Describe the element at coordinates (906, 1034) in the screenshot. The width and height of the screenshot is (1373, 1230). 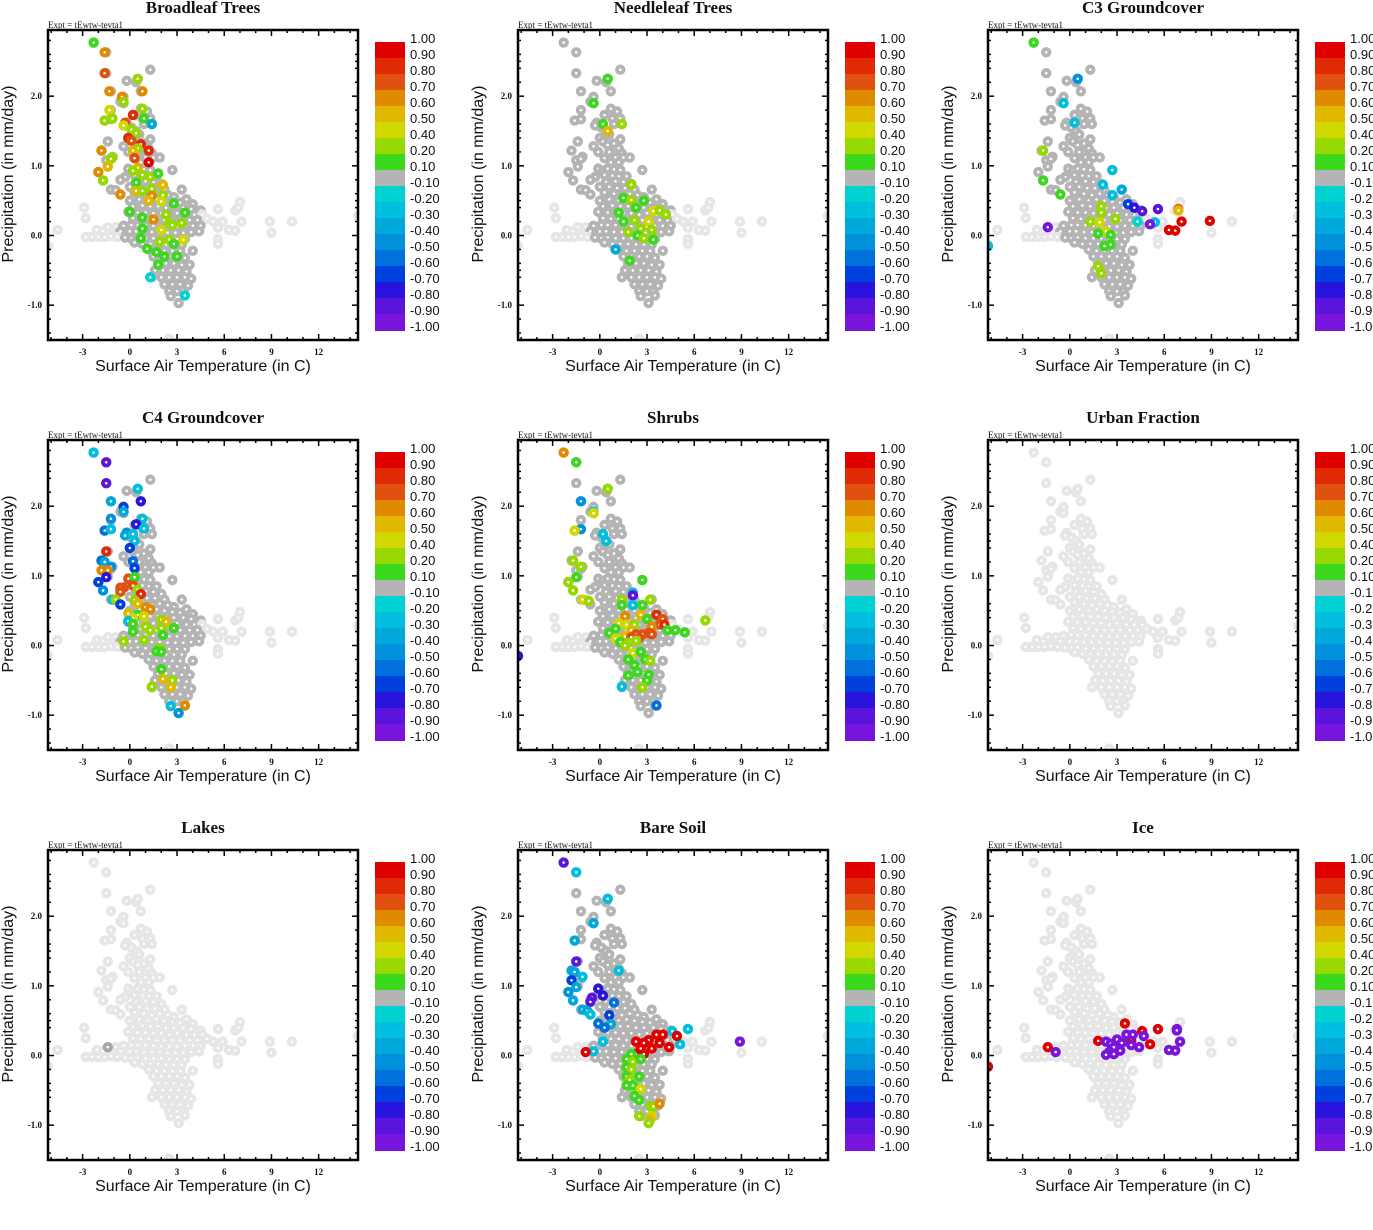
I see `colorbar-label: -0.30` at that location.